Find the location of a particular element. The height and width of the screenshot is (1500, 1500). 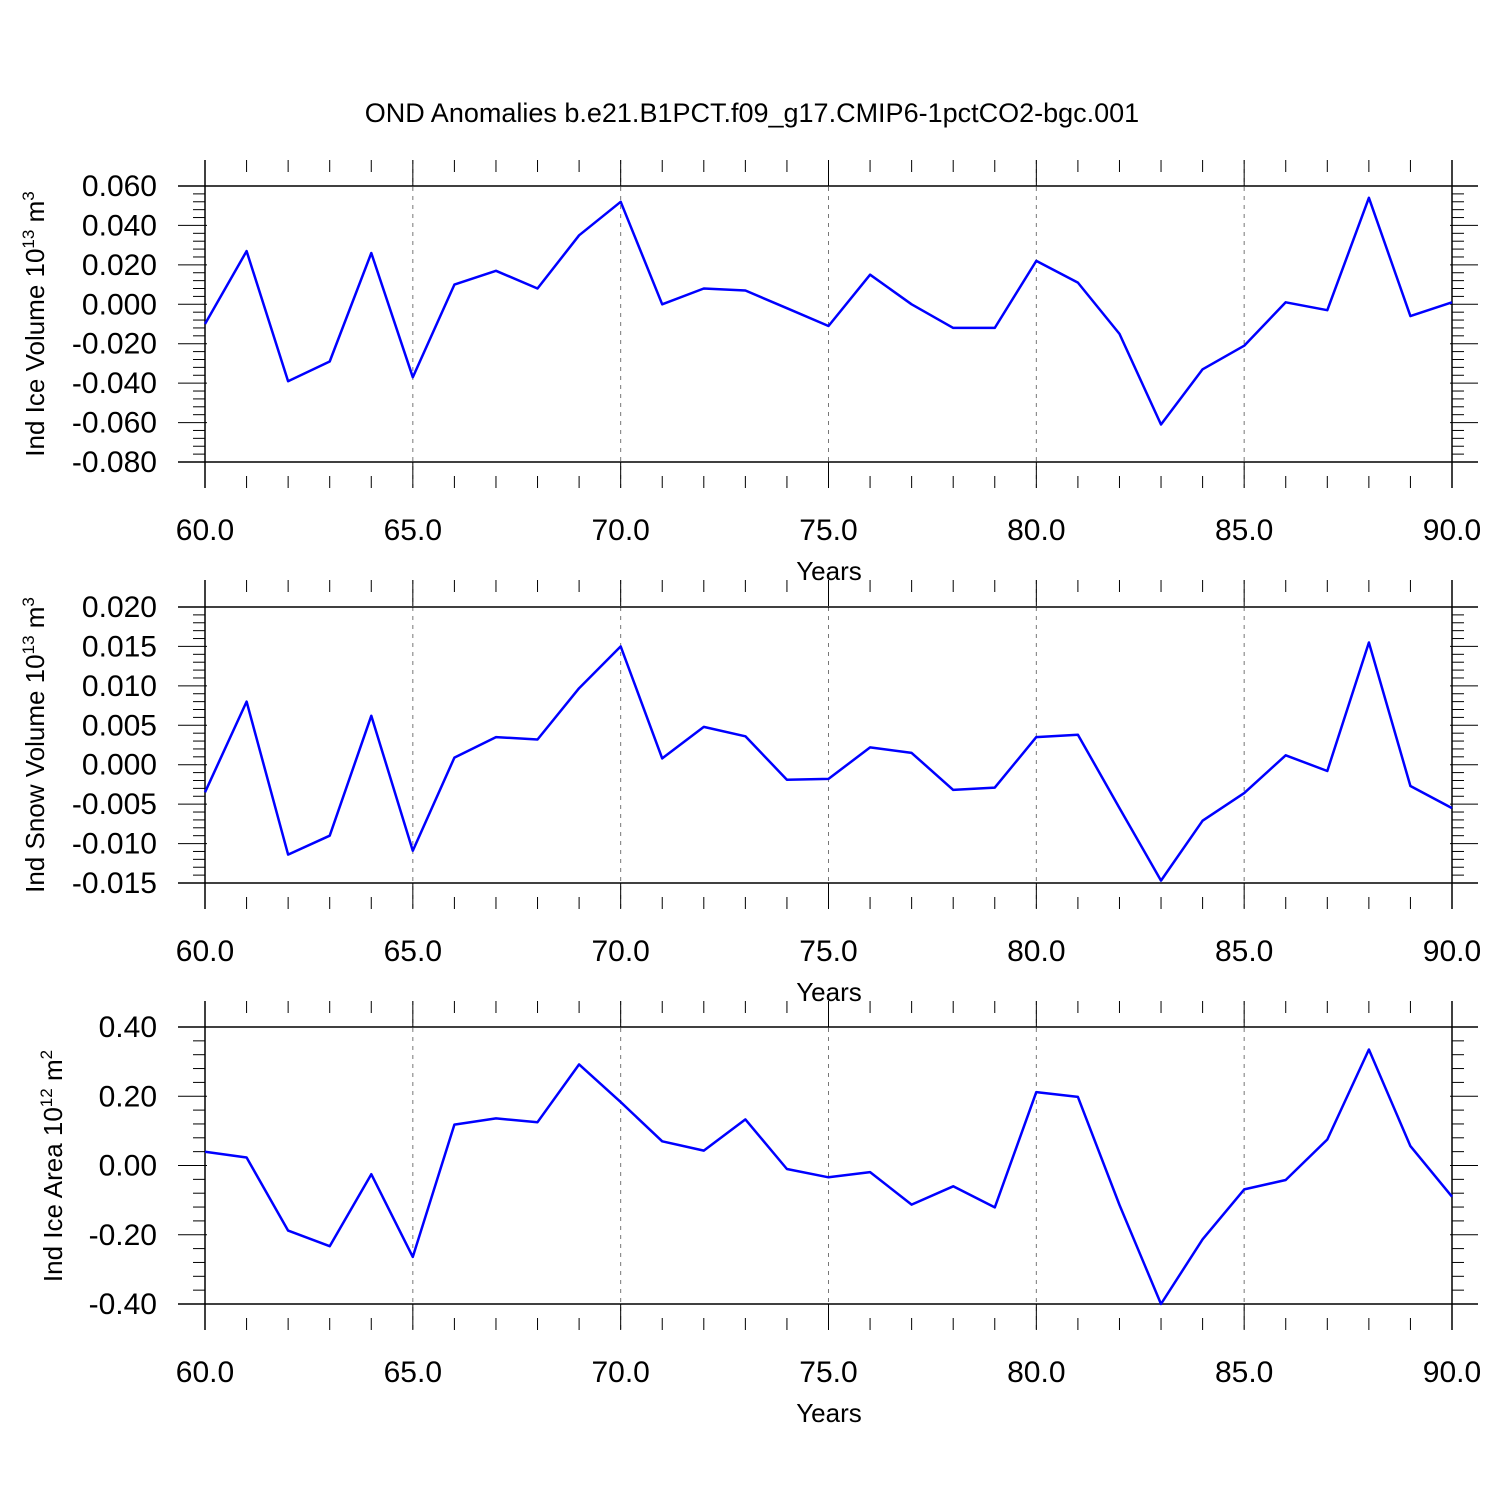

y-tick-label: -0.015 is located at coordinates (114, 883).